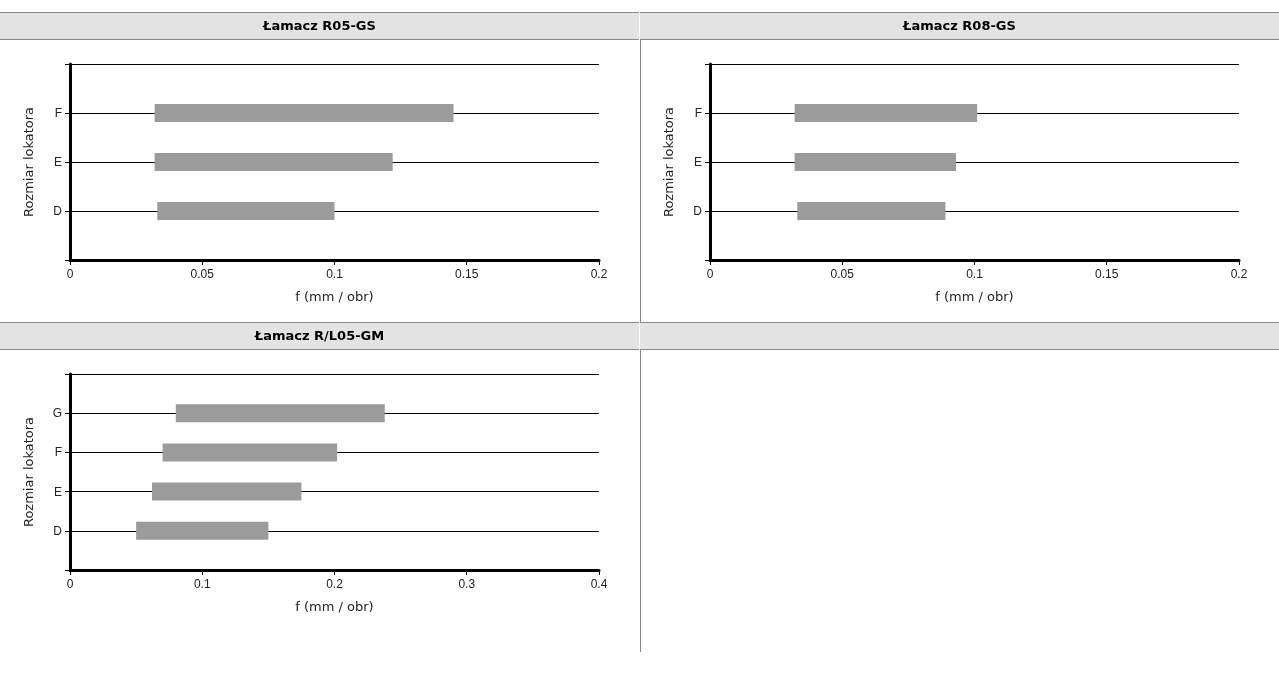  What do you see at coordinates (467, 584) in the screenshot?
I see `x-tick-label: 0.3` at bounding box center [467, 584].